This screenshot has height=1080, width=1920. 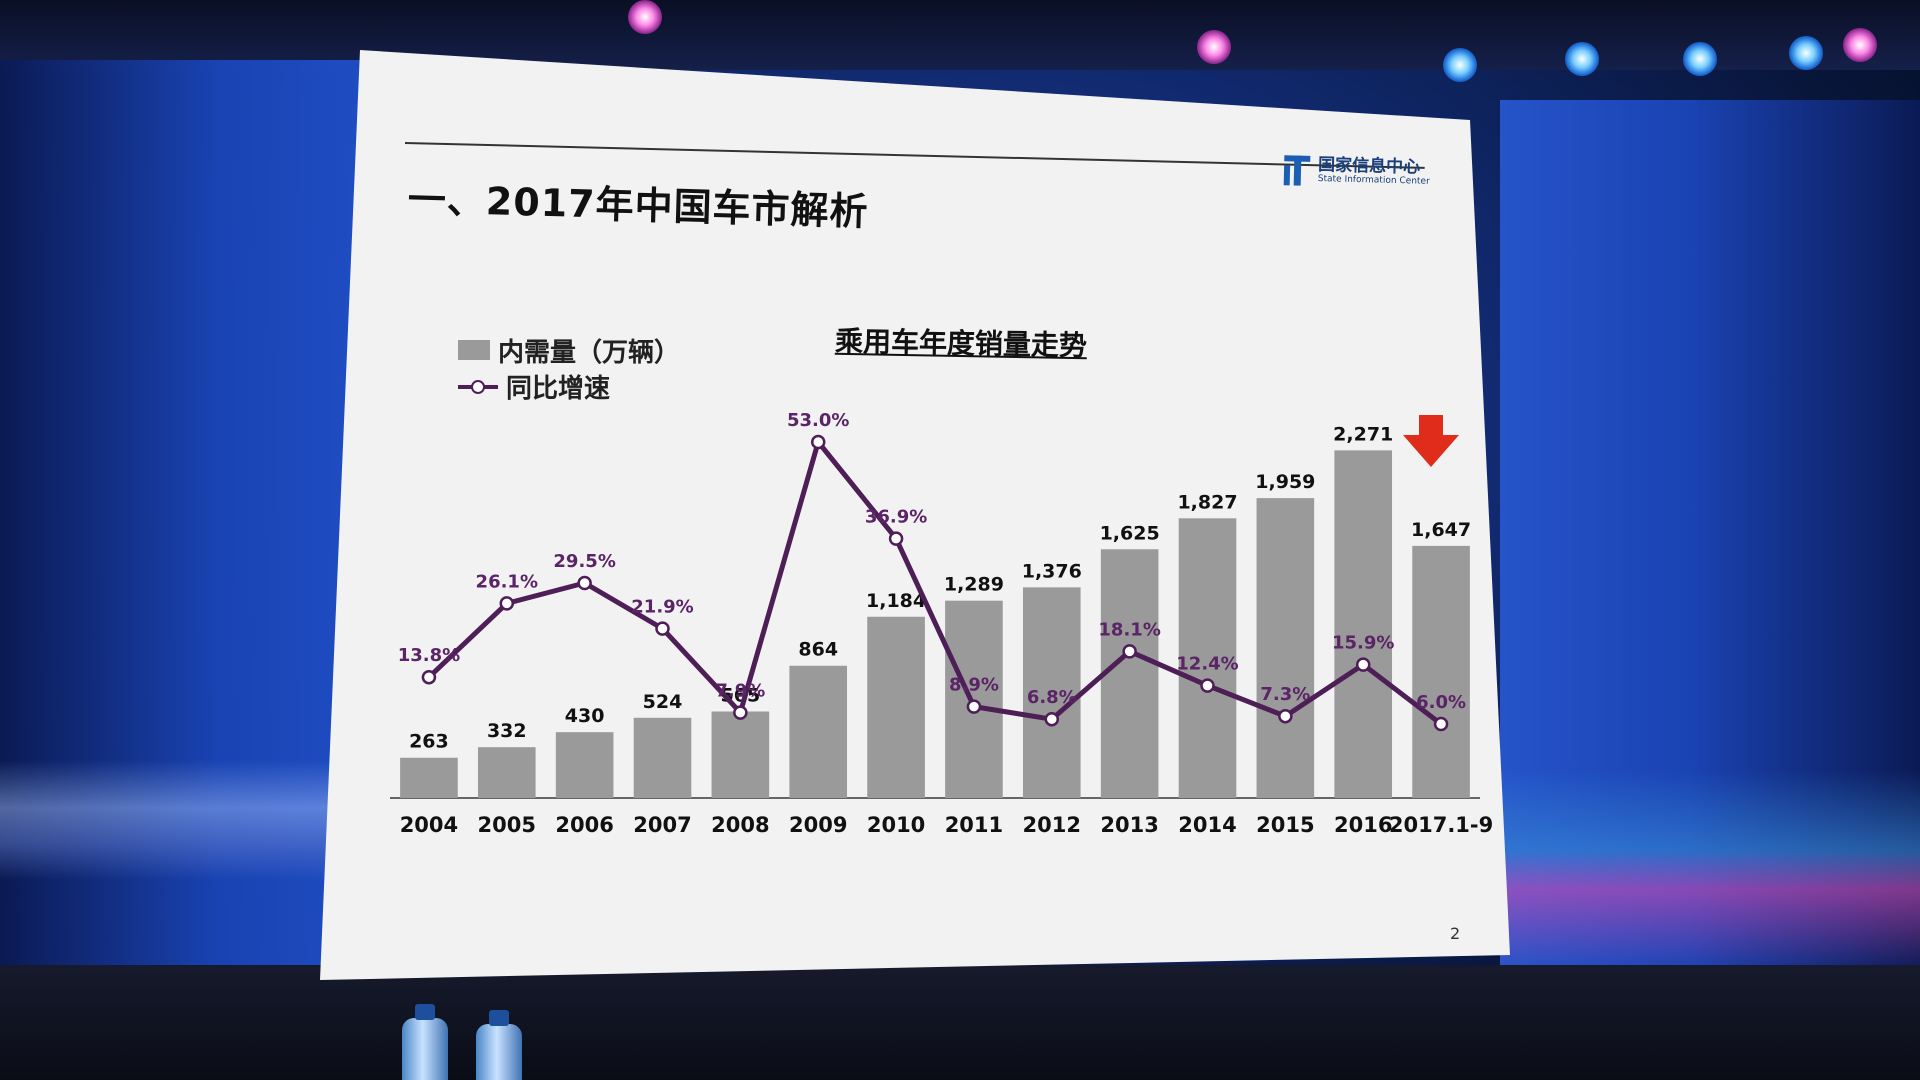 I want to click on bar-value-label: 1,647, so click(x=1441, y=530).